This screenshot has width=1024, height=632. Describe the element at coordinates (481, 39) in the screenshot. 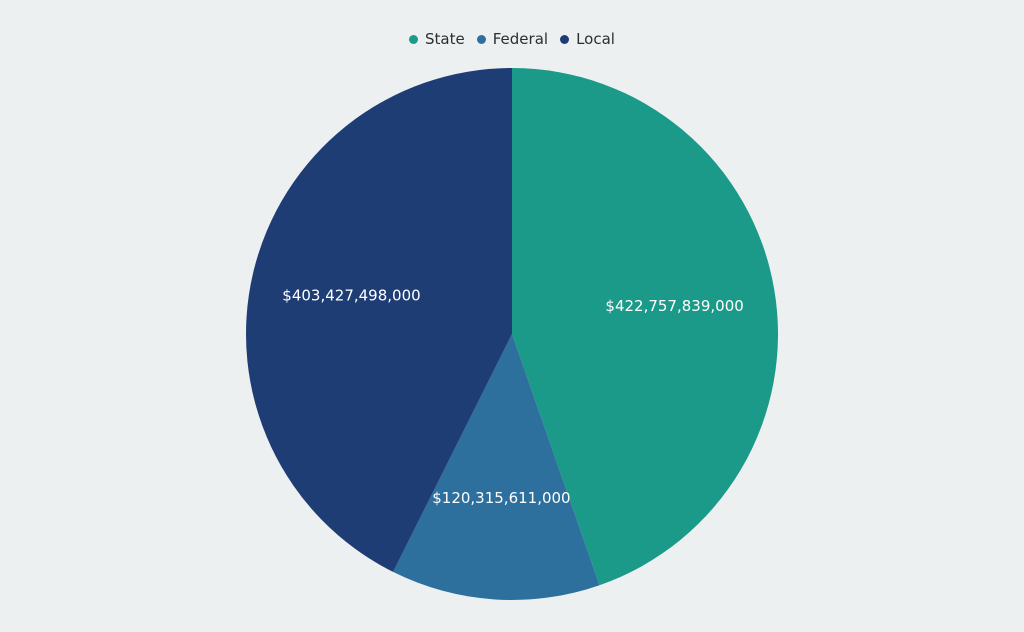

I see `legend-marker-federal` at that location.